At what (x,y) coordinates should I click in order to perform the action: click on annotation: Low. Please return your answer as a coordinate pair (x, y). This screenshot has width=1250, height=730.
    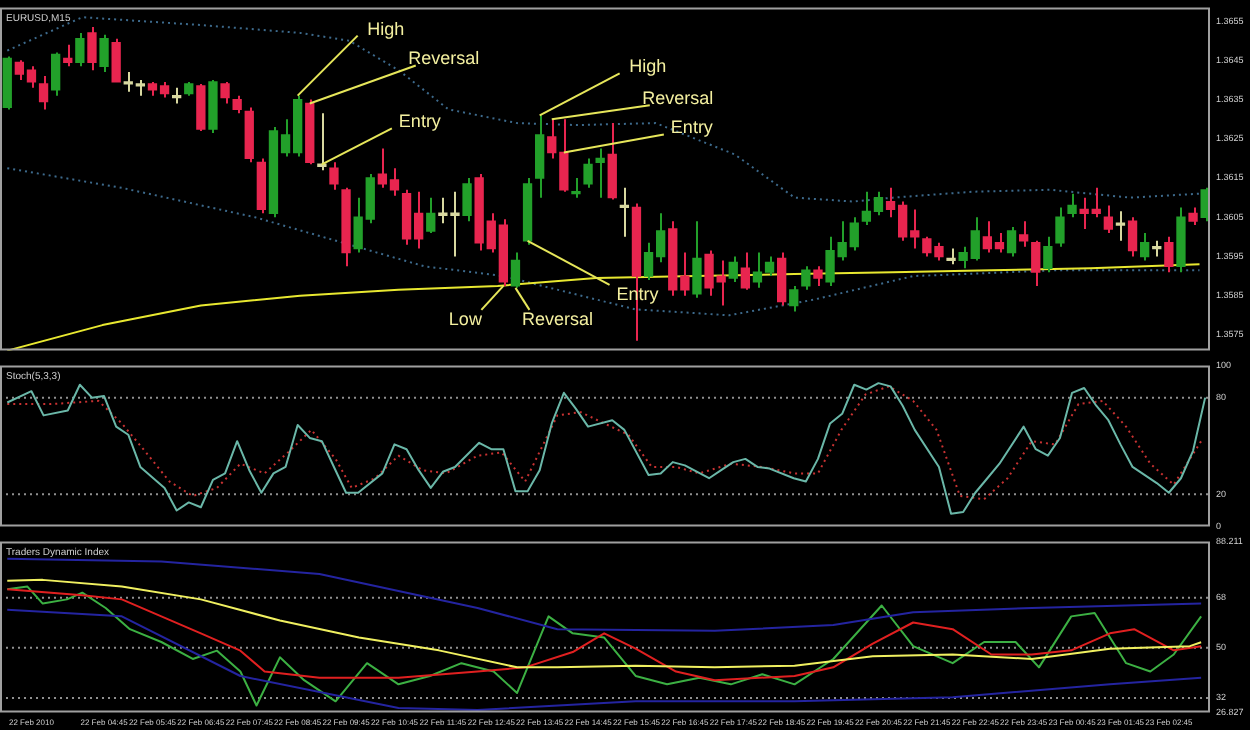
    Looking at the image, I should click on (465, 318).